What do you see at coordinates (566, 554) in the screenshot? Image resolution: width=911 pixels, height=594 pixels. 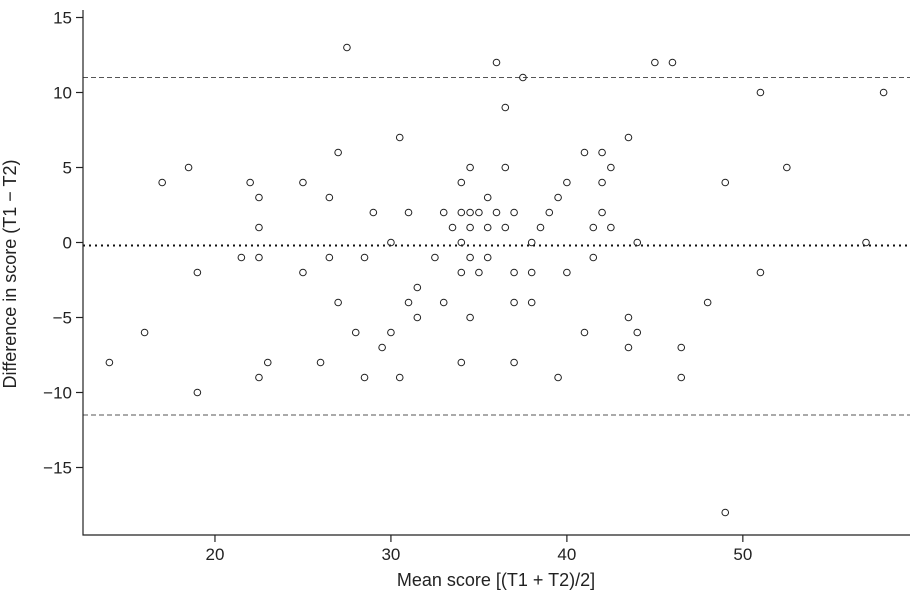 I see `x-tick-label: 40` at bounding box center [566, 554].